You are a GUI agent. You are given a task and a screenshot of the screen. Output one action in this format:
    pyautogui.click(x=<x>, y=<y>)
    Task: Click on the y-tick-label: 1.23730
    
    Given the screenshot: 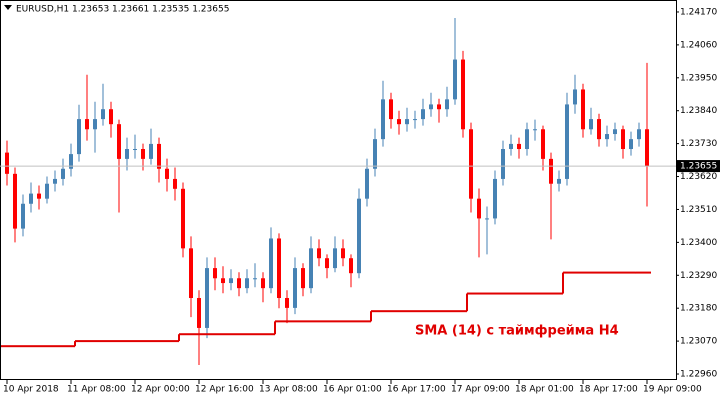 What is the action you would take?
    pyautogui.click(x=698, y=144)
    